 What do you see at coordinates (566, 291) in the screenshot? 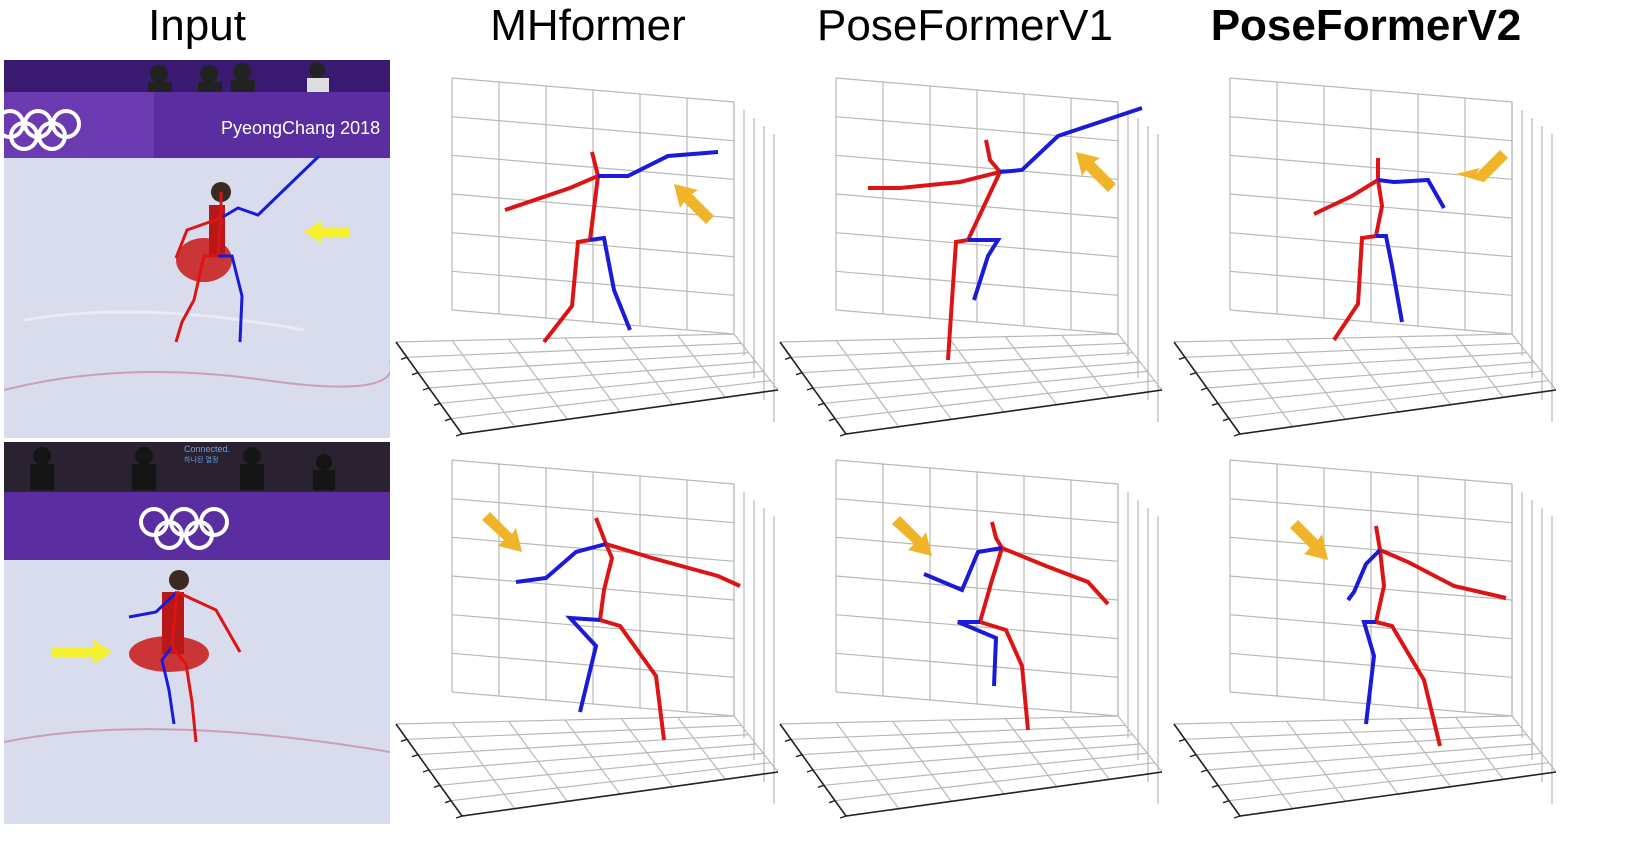
I see `skeleton-left-leg` at bounding box center [566, 291].